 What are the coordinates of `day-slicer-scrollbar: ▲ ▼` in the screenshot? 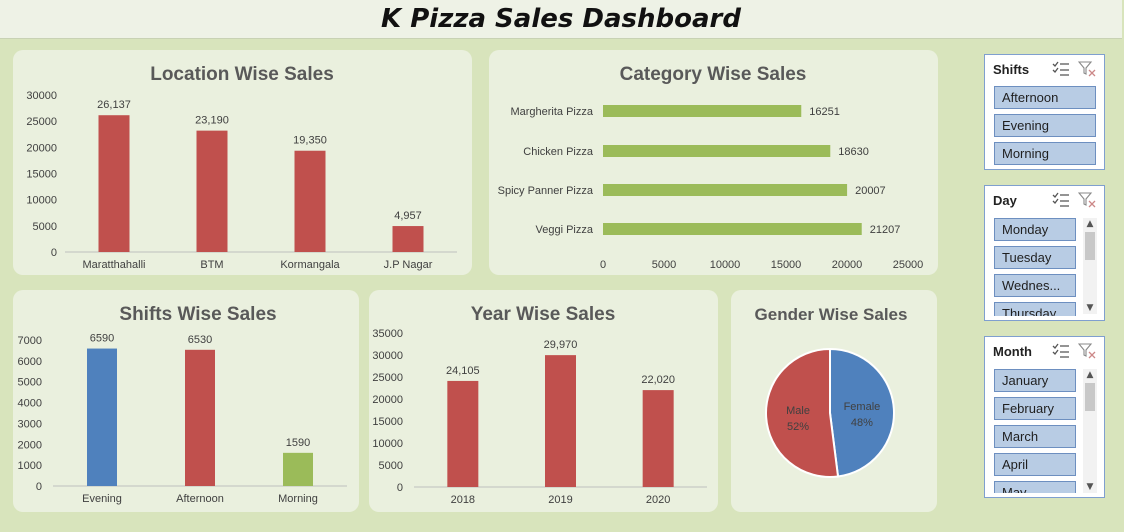 It's located at (1090, 266).